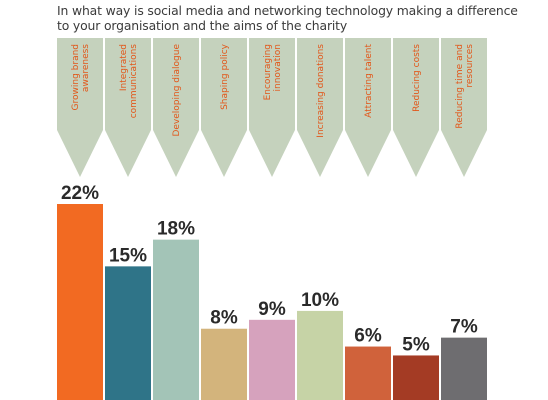  I want to click on category-label: Integratedcommunications, so click(129, 81).